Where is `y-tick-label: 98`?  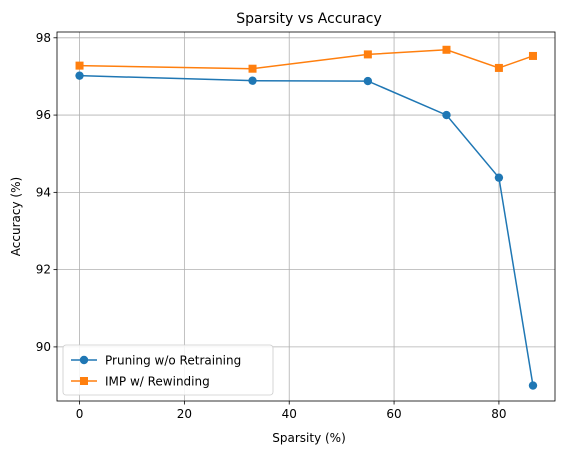 y-tick-label: 98 is located at coordinates (43, 38).